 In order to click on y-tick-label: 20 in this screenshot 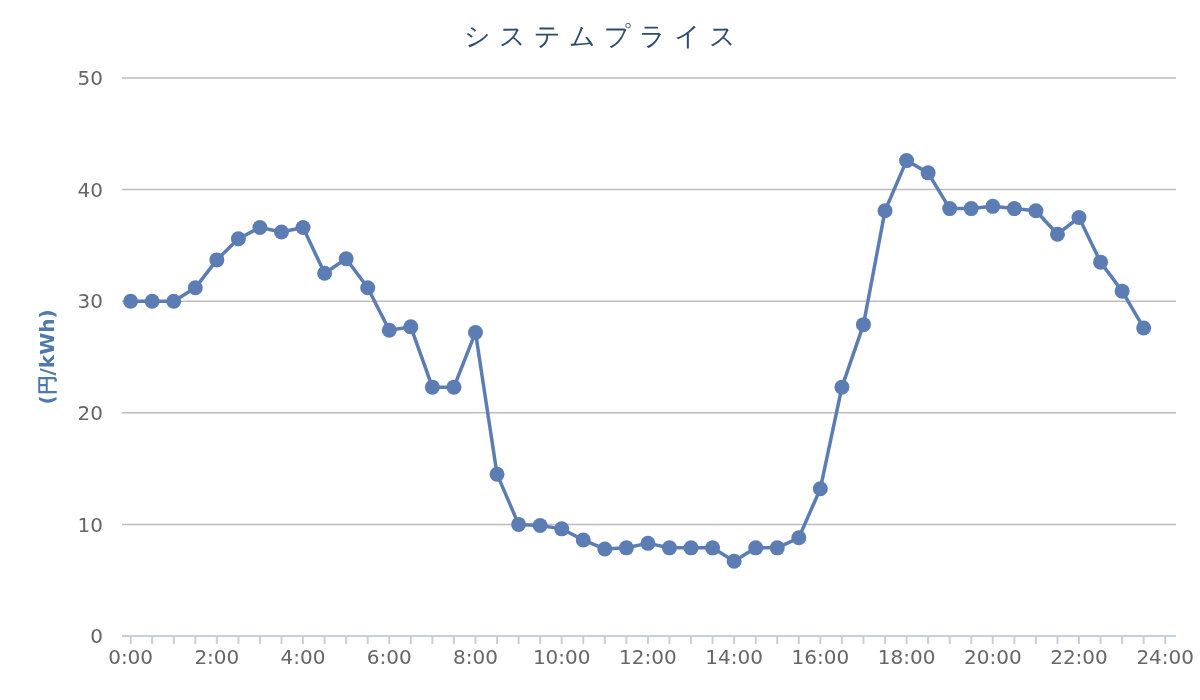, I will do `click(90, 412)`.